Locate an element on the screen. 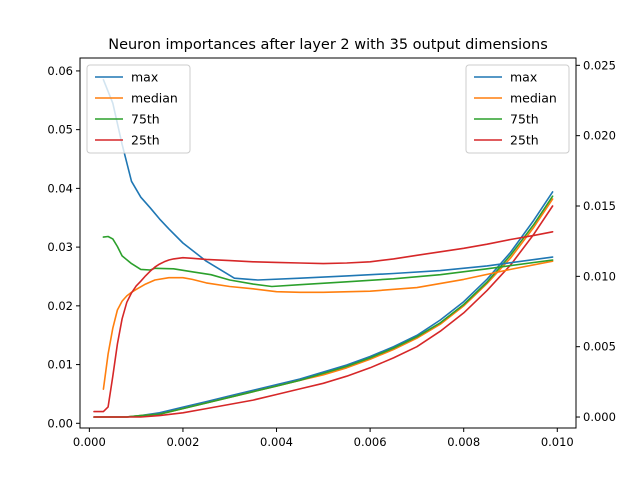 Image resolution: width=640 pixels, height=480 pixels. legend-box-top-right is located at coordinates (517, 109).